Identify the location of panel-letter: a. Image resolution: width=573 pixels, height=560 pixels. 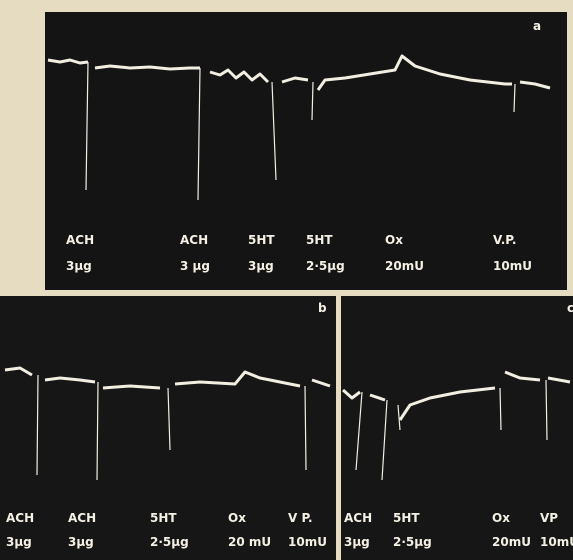
(537, 26).